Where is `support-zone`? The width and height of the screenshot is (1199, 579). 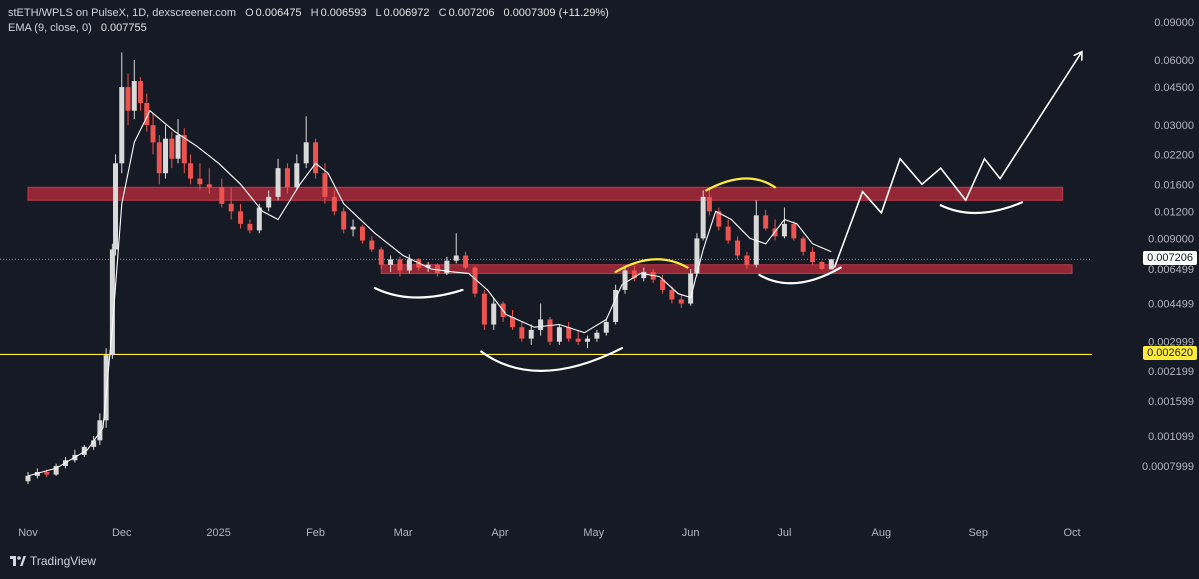 support-zone is located at coordinates (726, 269).